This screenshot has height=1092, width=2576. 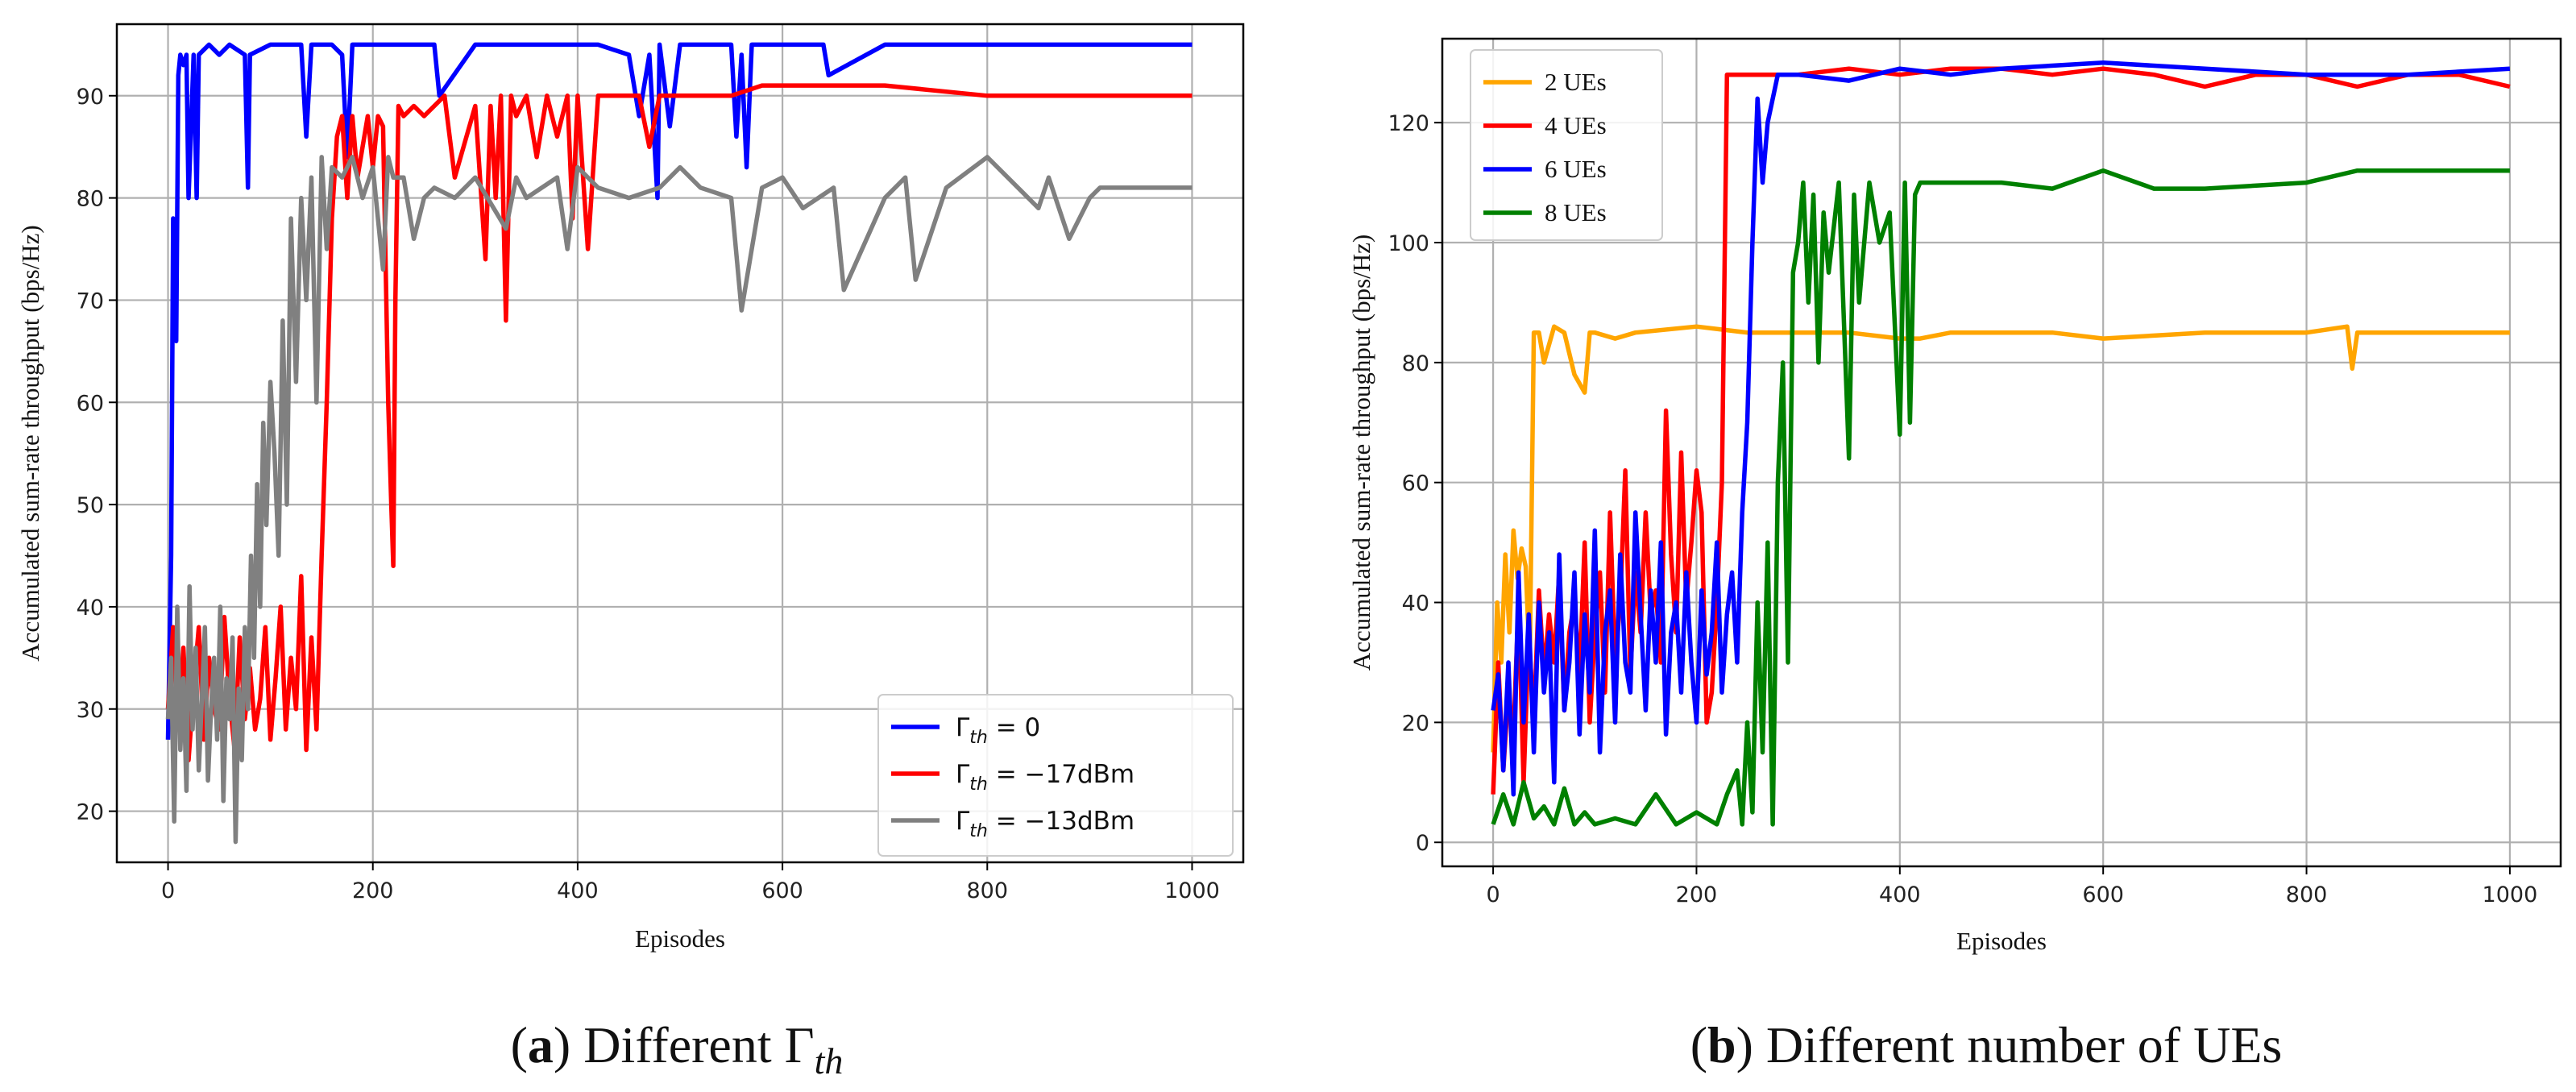 What do you see at coordinates (1408, 123) in the screenshot?
I see `y-tick-label: 120` at bounding box center [1408, 123].